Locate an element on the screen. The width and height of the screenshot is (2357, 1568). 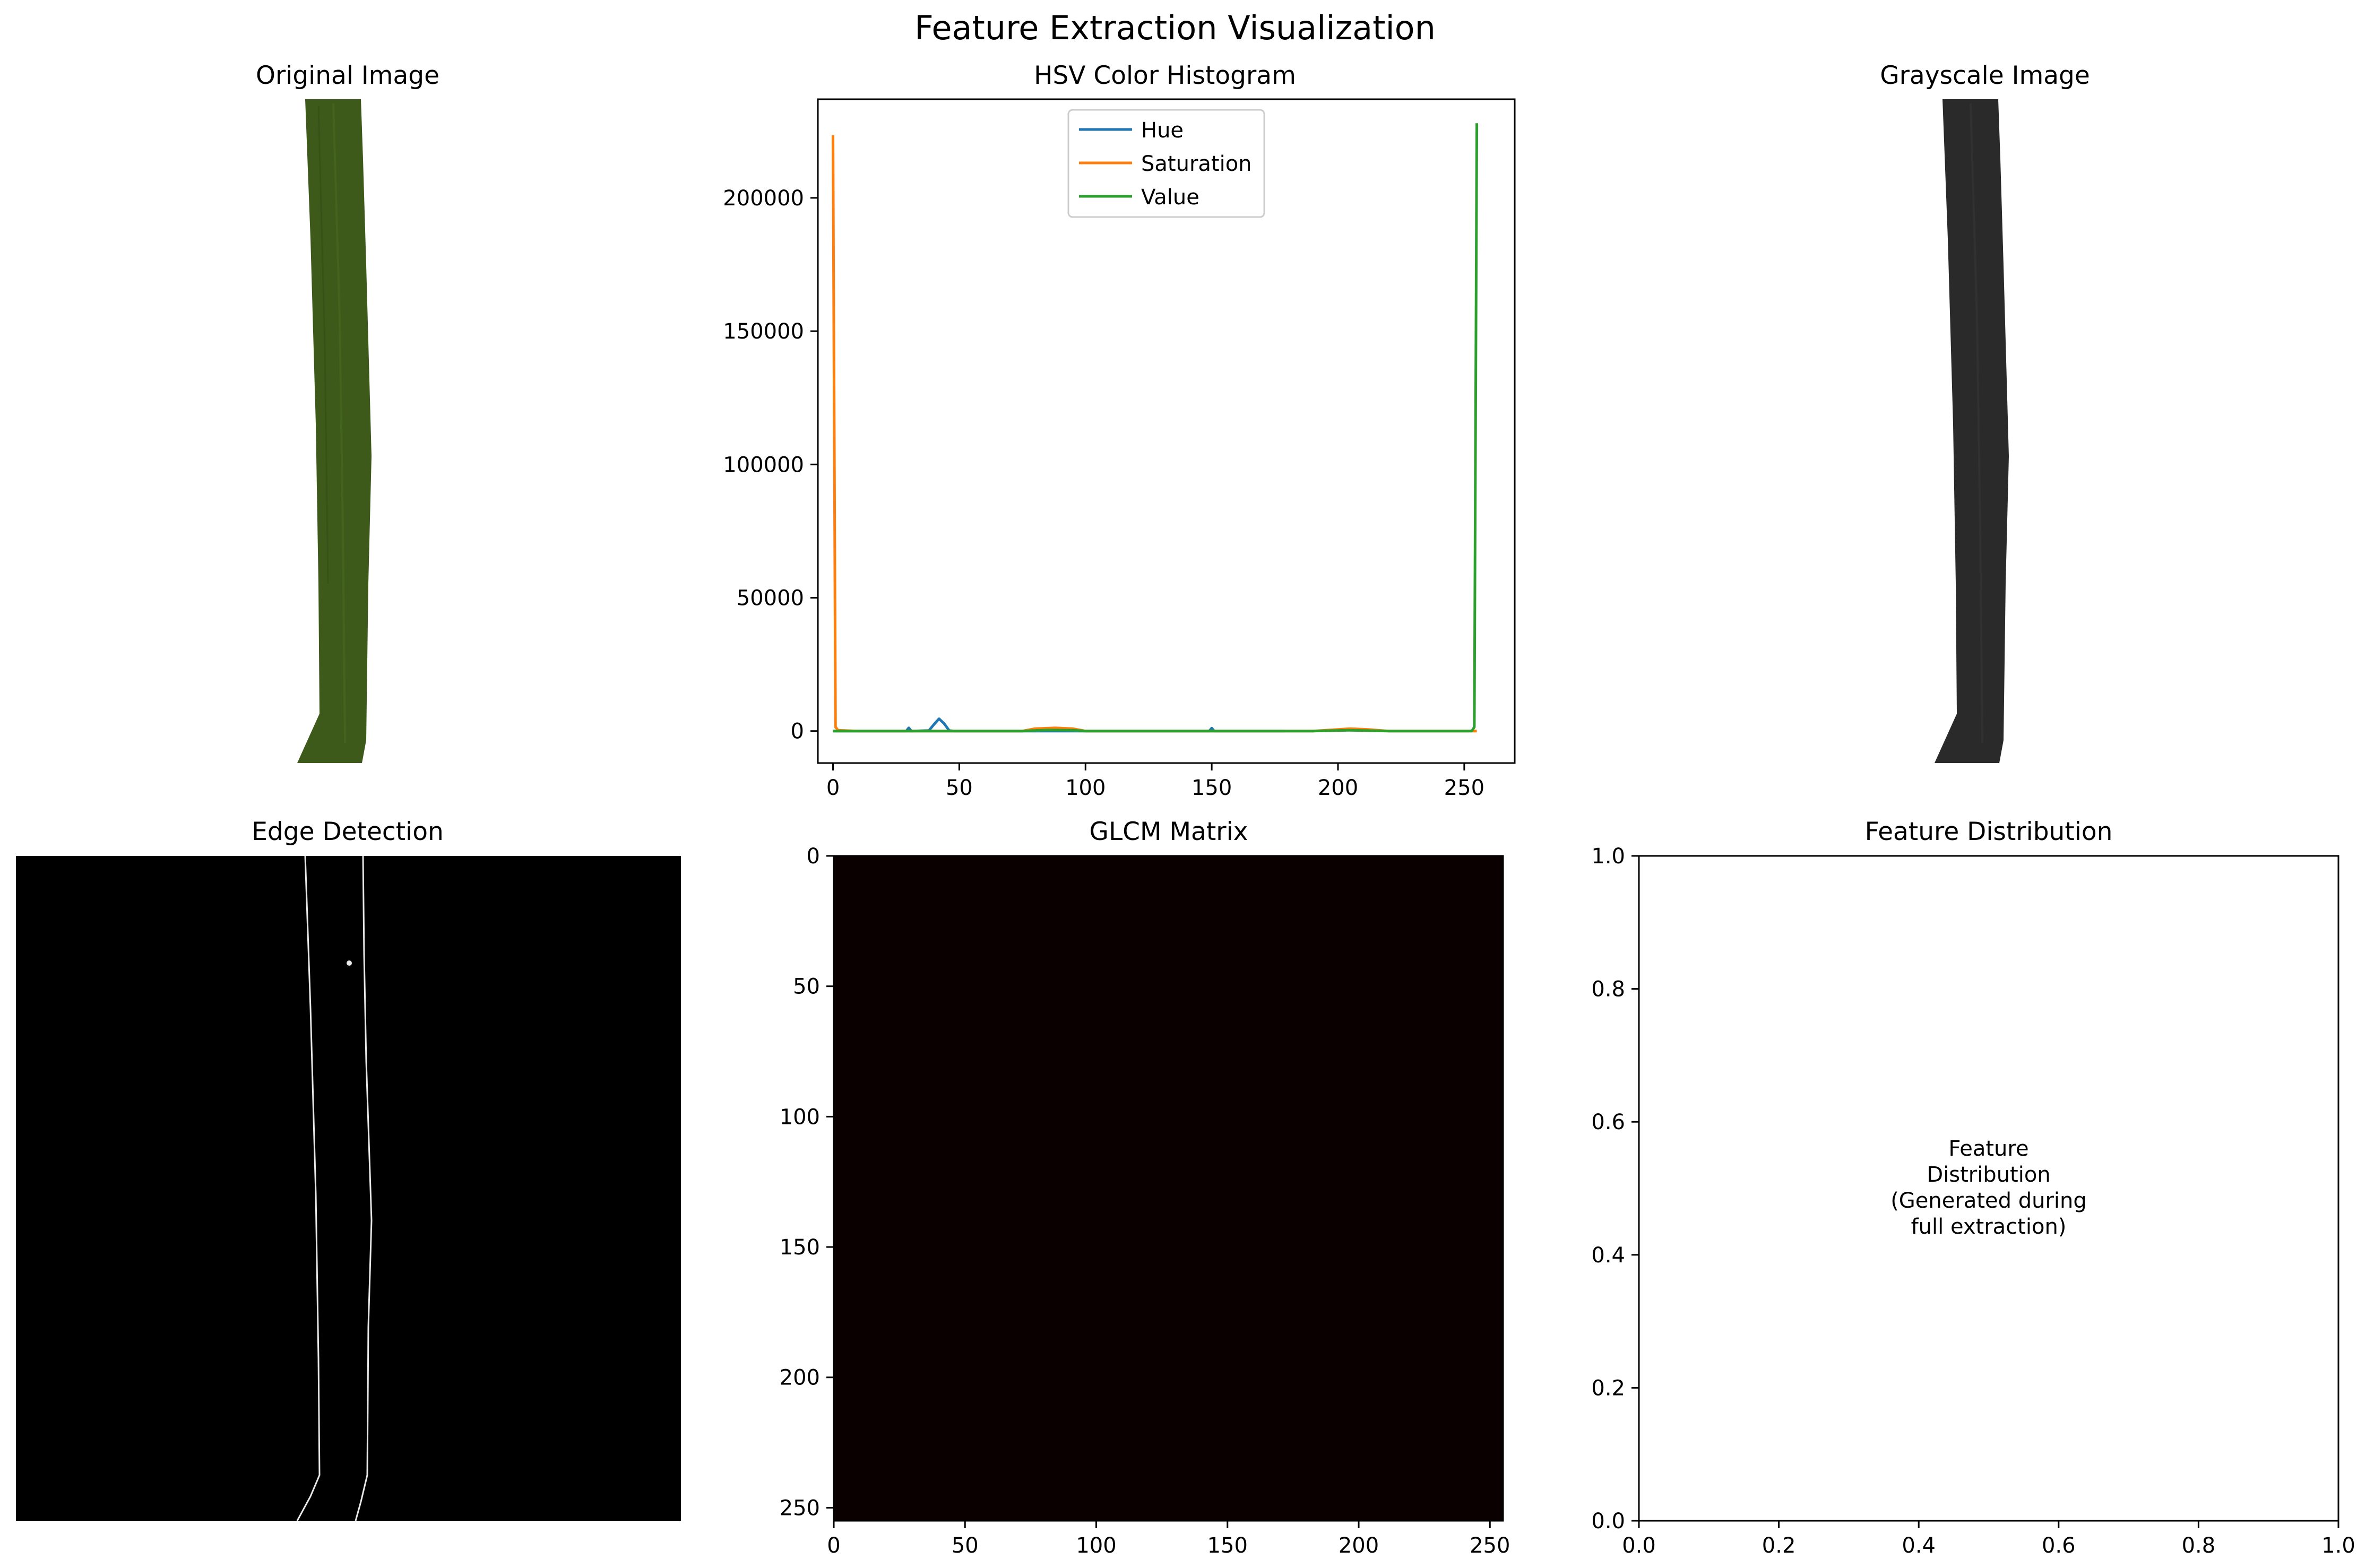
series-line-value is located at coordinates (1156, 428).